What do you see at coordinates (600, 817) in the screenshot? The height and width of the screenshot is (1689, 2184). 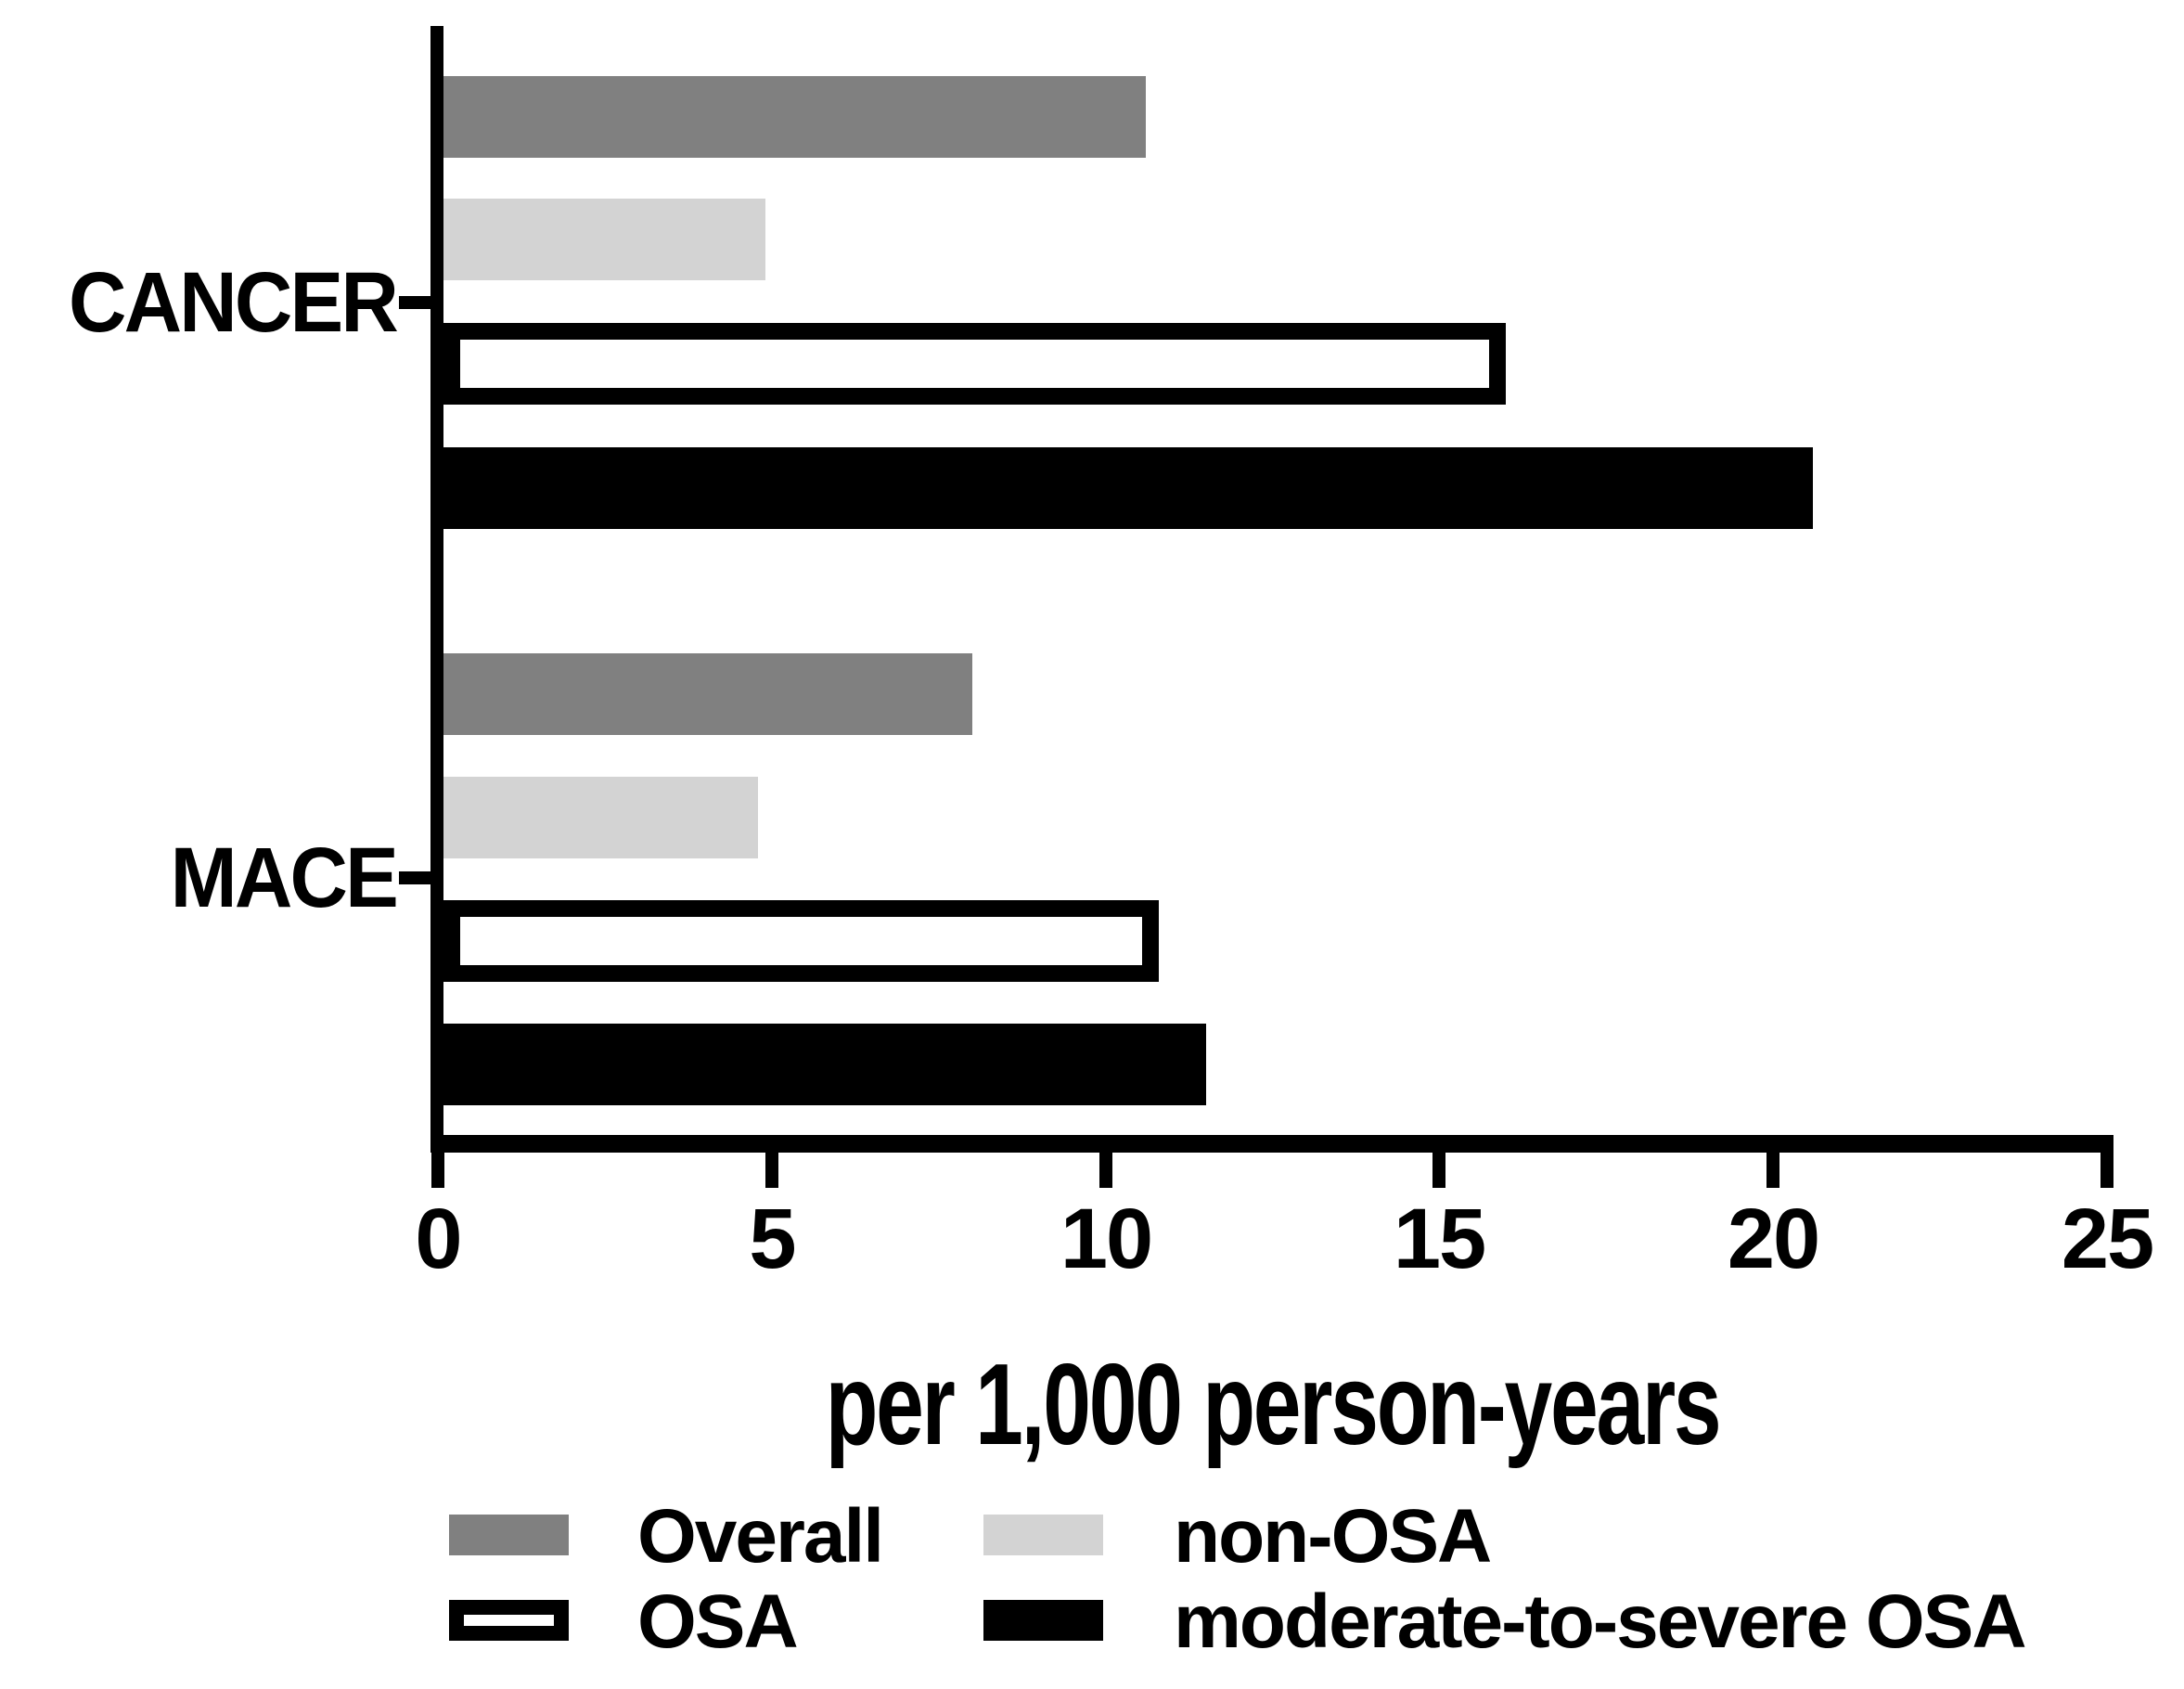 I see `bar-mace-non-osa` at bounding box center [600, 817].